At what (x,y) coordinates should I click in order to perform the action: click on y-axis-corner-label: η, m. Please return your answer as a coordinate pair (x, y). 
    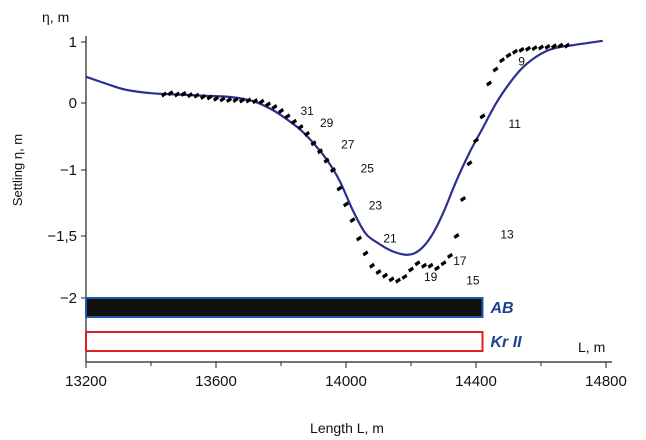
    Looking at the image, I should click on (55, 17).